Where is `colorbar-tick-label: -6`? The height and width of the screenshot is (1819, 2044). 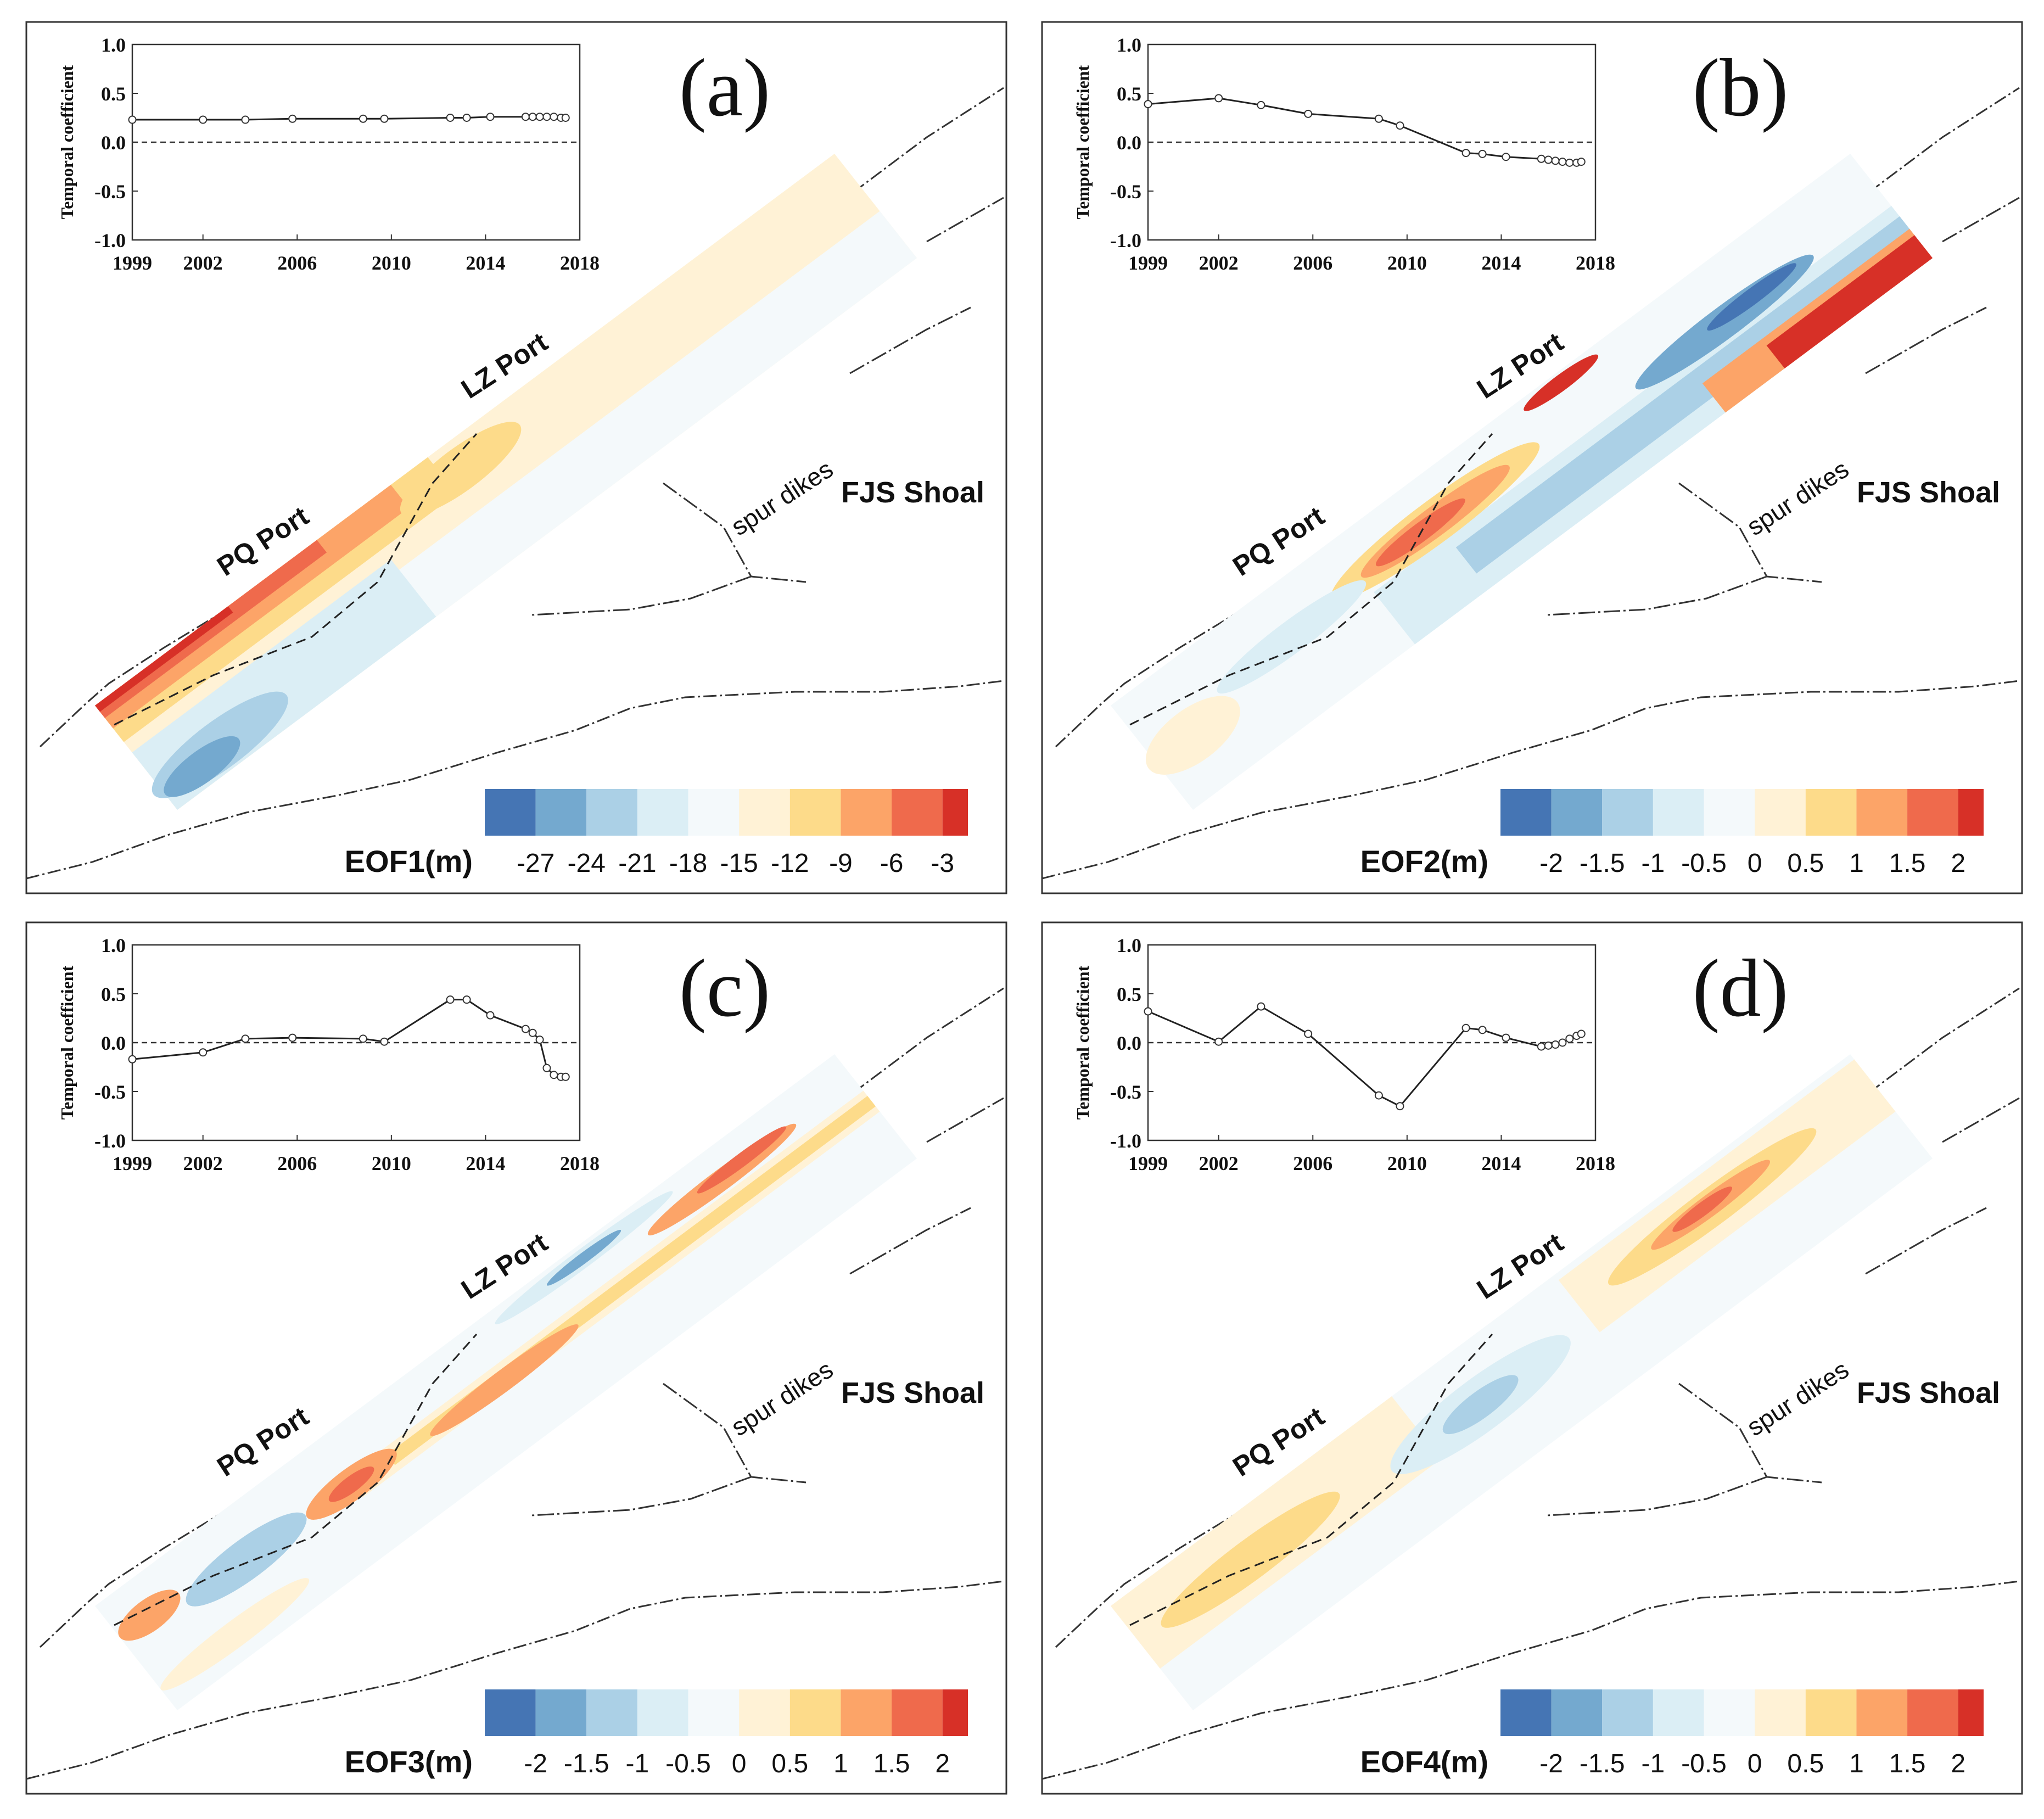
colorbar-tick-label: -6 is located at coordinates (892, 864).